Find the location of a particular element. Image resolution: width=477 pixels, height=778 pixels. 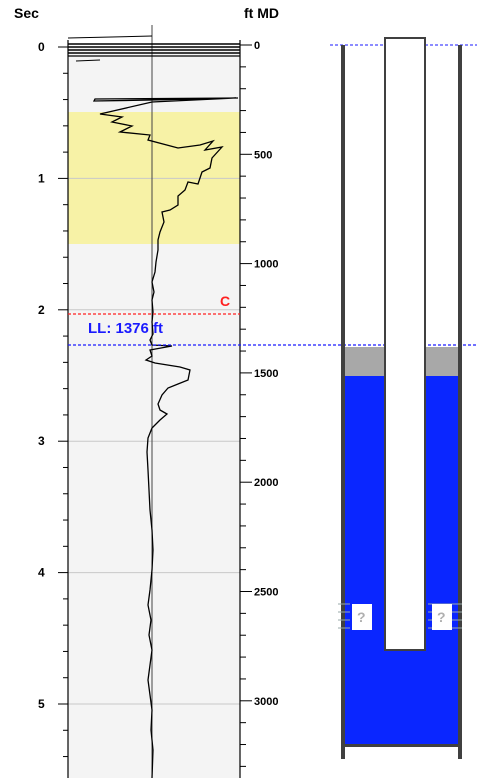

perforation-left: ? is located at coordinates (355, 616).